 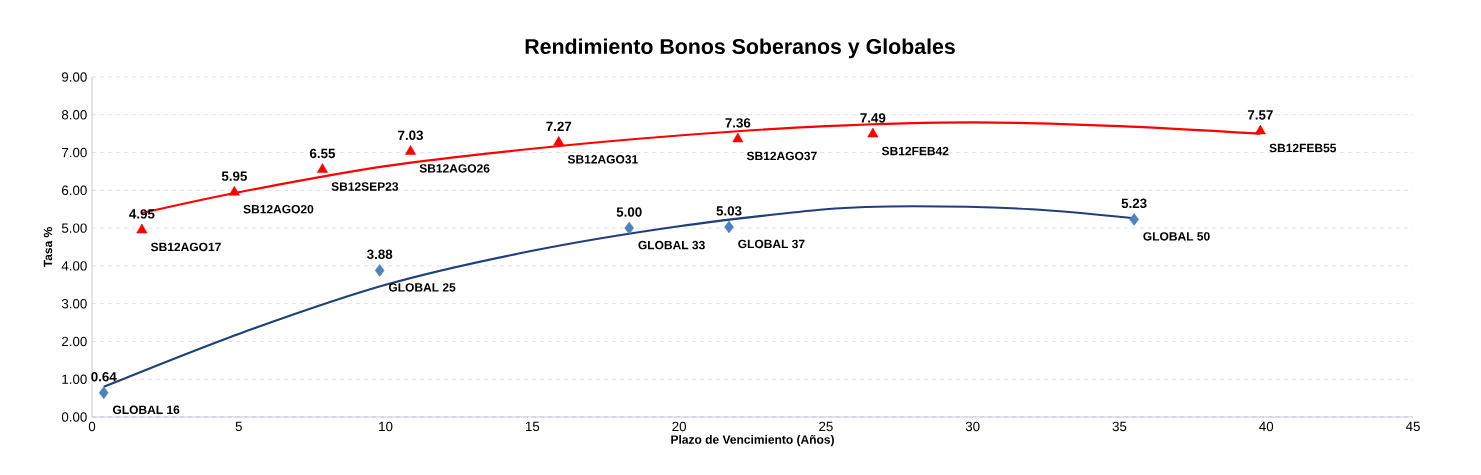 I want to click on data-label: 3.88, so click(x=380, y=254).